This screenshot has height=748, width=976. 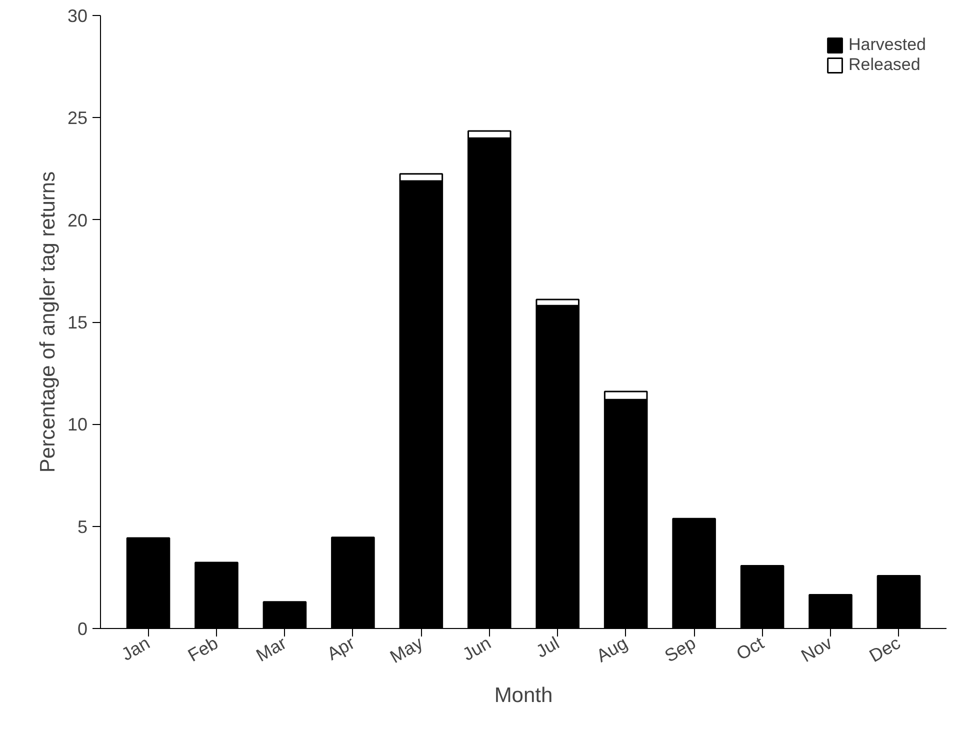 I want to click on x-tick-label: Sep, so click(x=680, y=649).